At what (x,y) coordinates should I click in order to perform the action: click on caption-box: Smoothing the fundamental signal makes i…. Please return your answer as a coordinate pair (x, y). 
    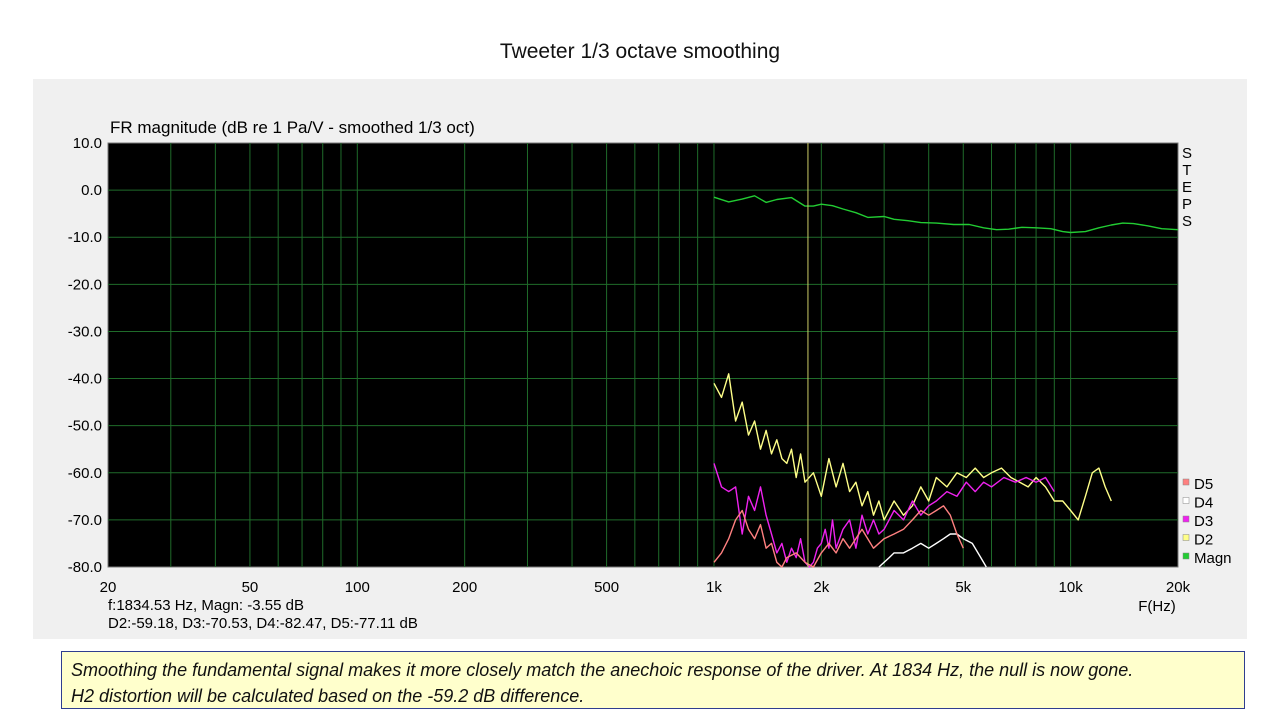
    Looking at the image, I should click on (653, 680).